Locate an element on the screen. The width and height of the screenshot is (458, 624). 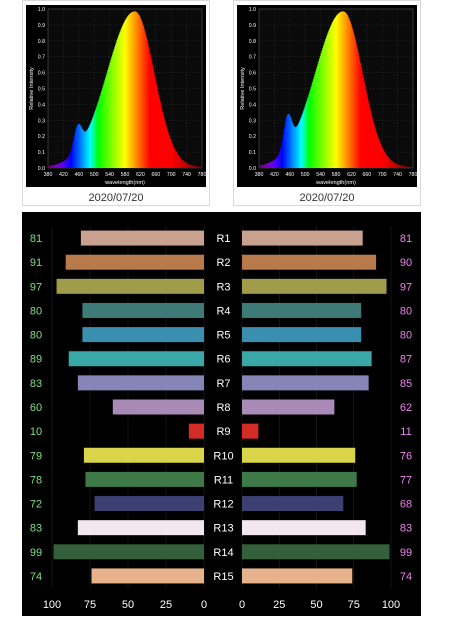
left-bar-r8 is located at coordinates (158, 407).